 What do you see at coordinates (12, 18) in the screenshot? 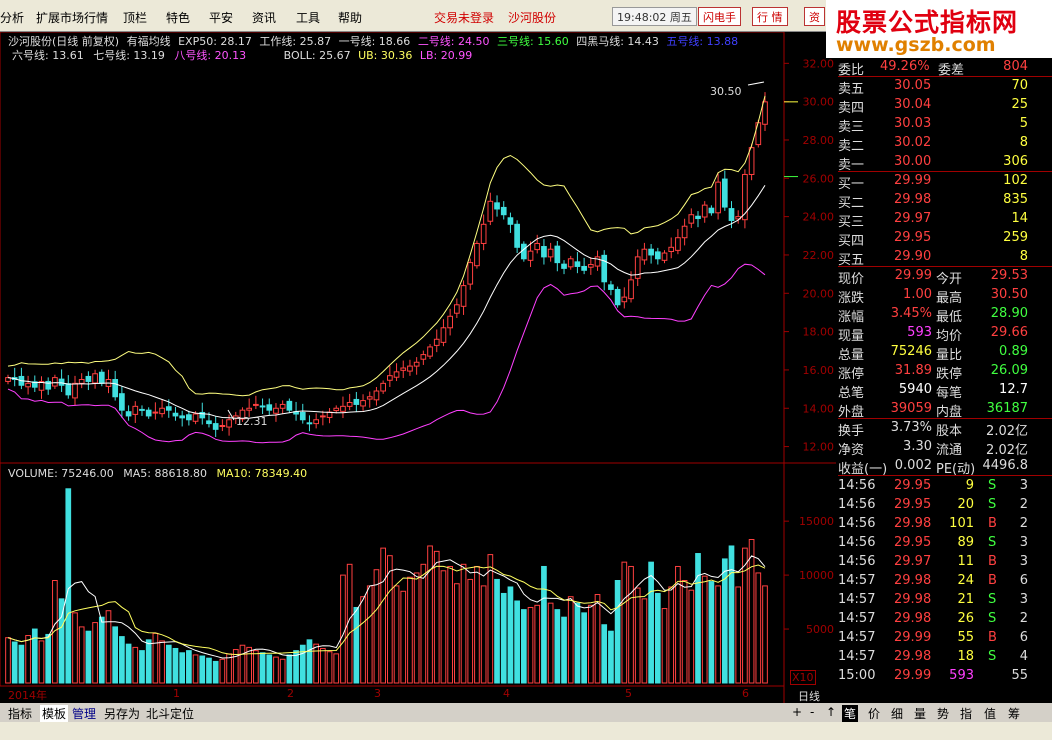
I see `menu-item-analysis: 分析` at bounding box center [12, 18].